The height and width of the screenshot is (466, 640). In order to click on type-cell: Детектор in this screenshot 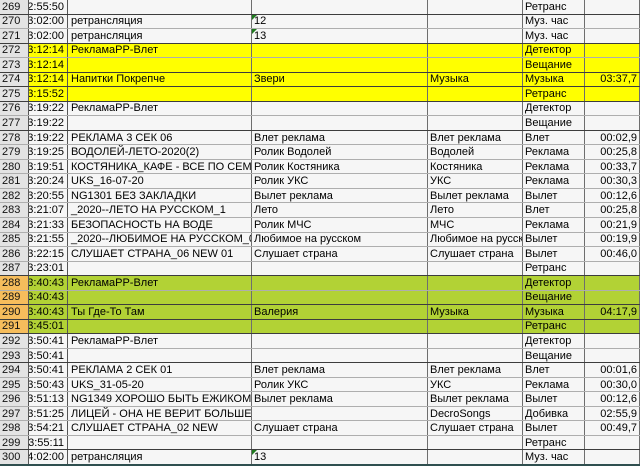, I will do `click(554, 50)`.